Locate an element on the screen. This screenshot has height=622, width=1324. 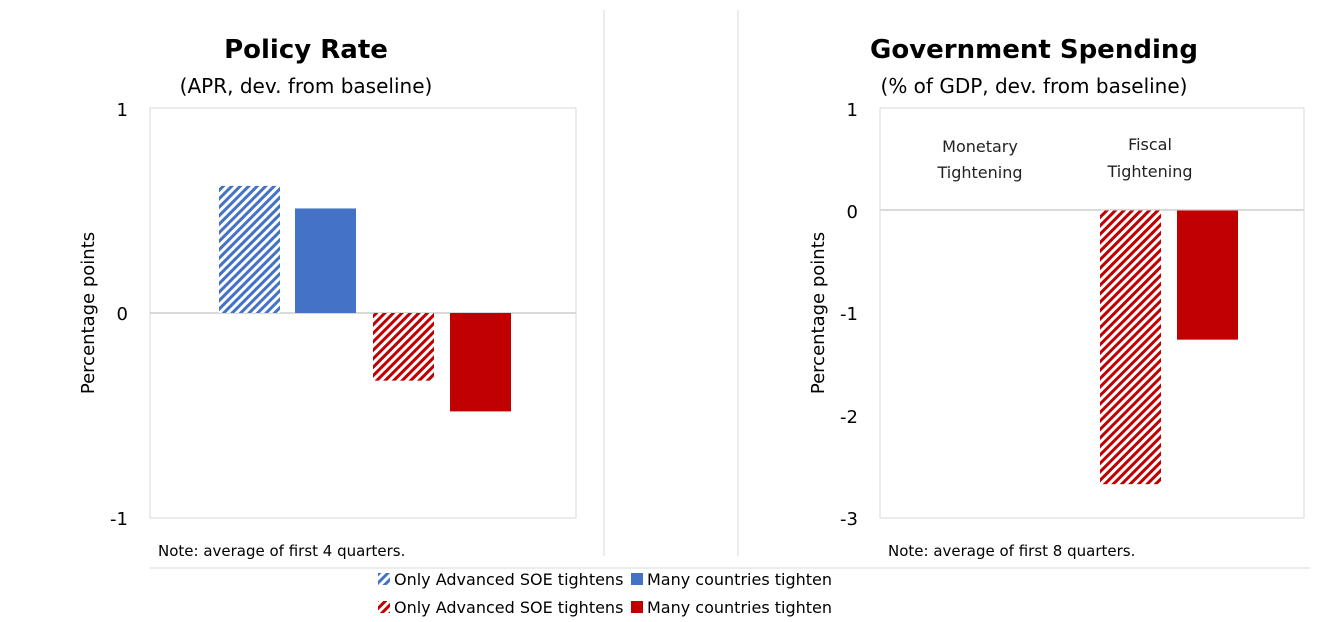
y-tick-label: -2 is located at coordinates (849, 417).